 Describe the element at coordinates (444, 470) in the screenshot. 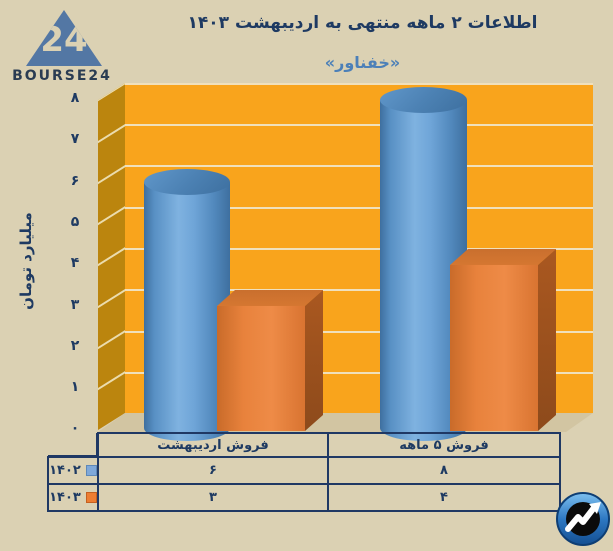

I see `value-1402-5month: ۸` at that location.